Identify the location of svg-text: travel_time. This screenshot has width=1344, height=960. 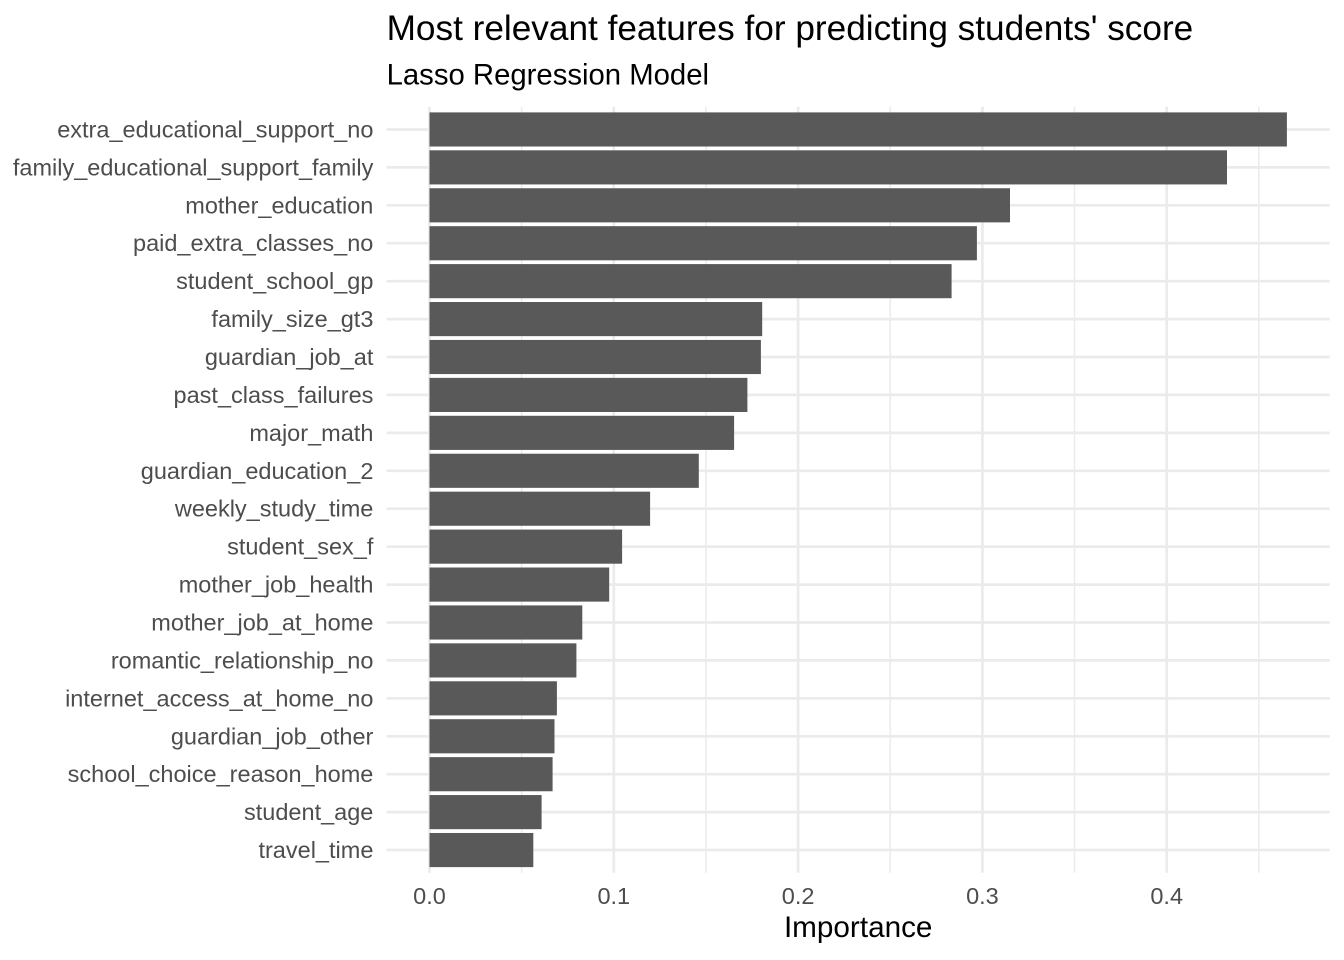
(315, 850).